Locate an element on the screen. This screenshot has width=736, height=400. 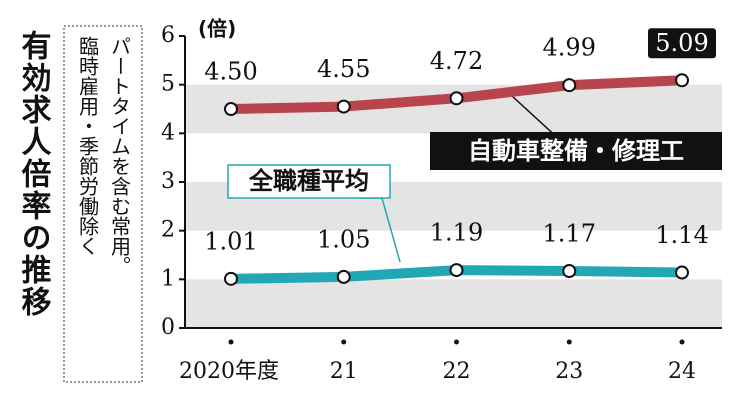
chart-title: 有効求人倍率の推移 is located at coordinates (34, 174).